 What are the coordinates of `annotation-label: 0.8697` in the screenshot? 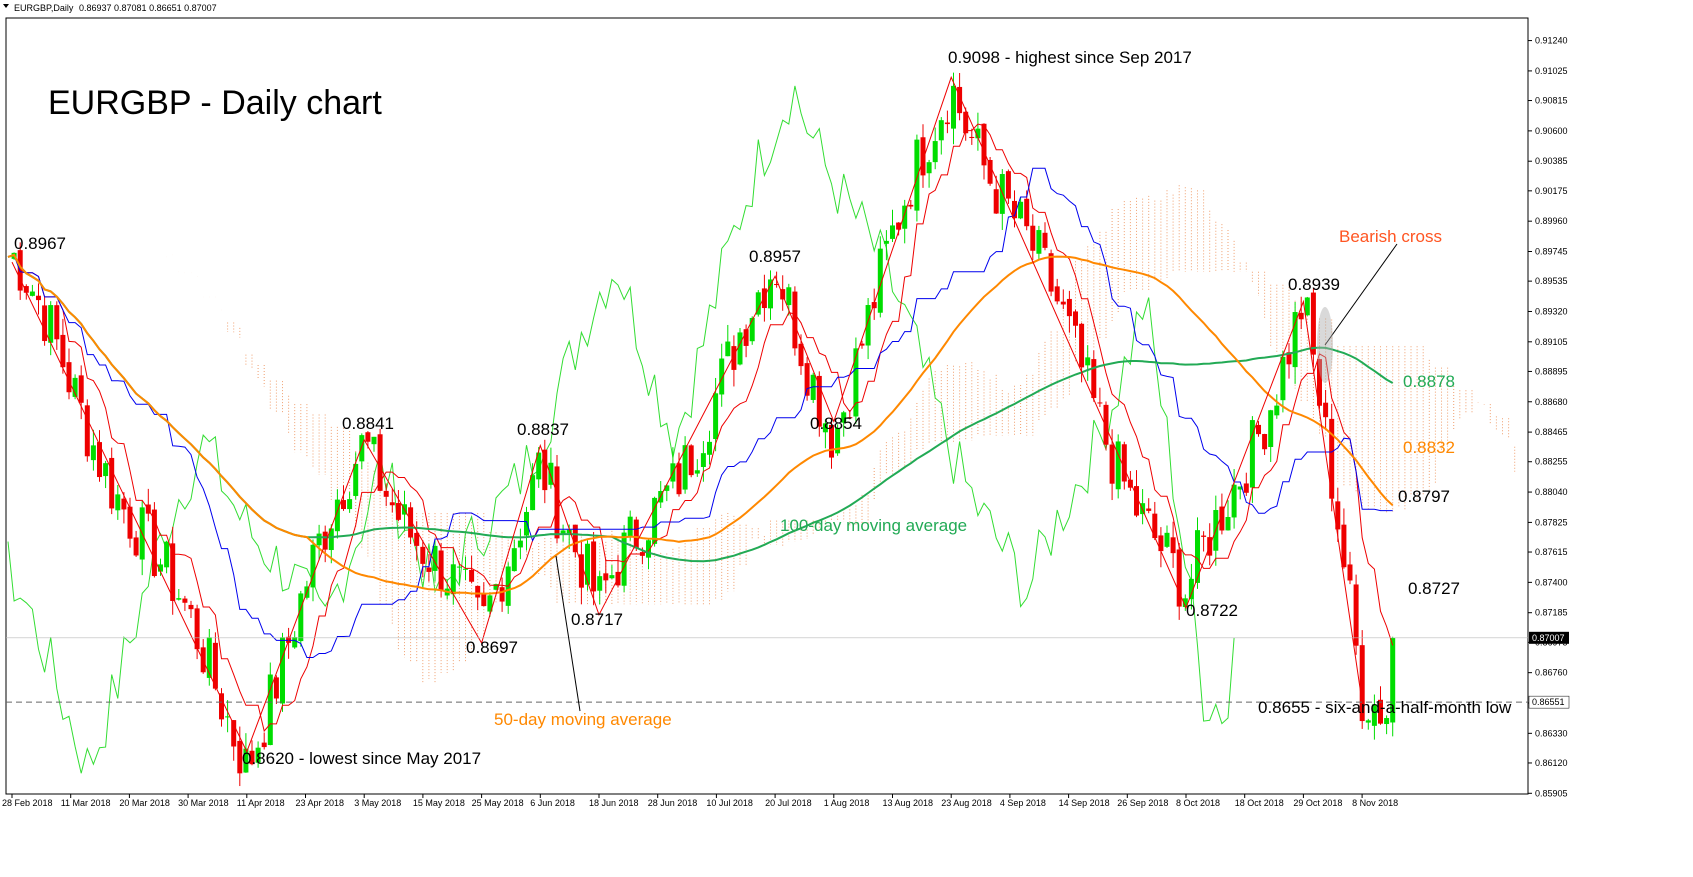 It's located at (492, 647).